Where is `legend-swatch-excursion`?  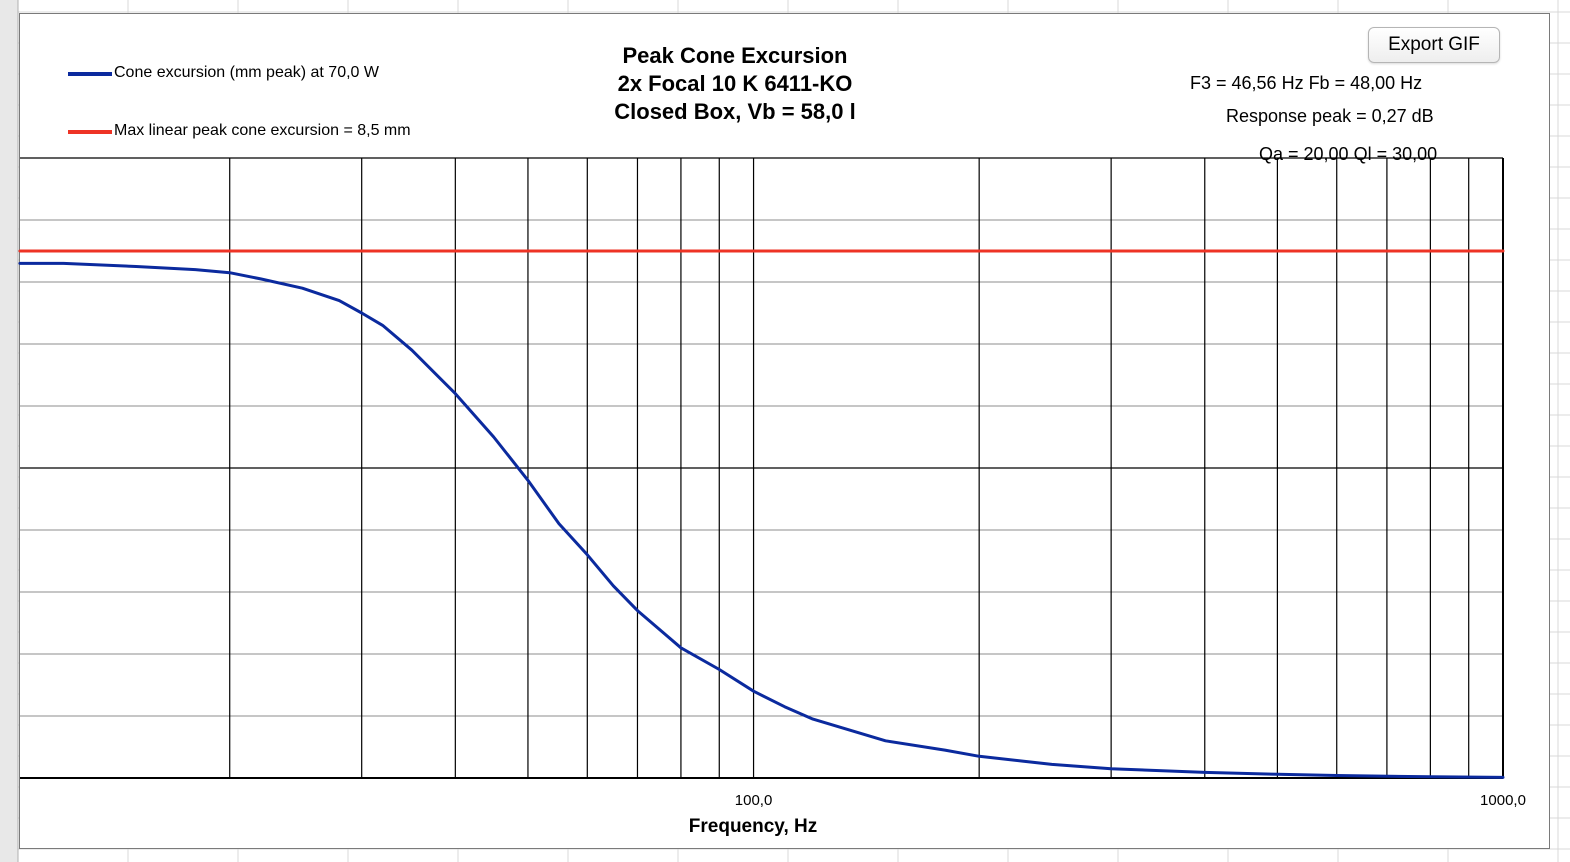
legend-swatch-excursion is located at coordinates (90, 74).